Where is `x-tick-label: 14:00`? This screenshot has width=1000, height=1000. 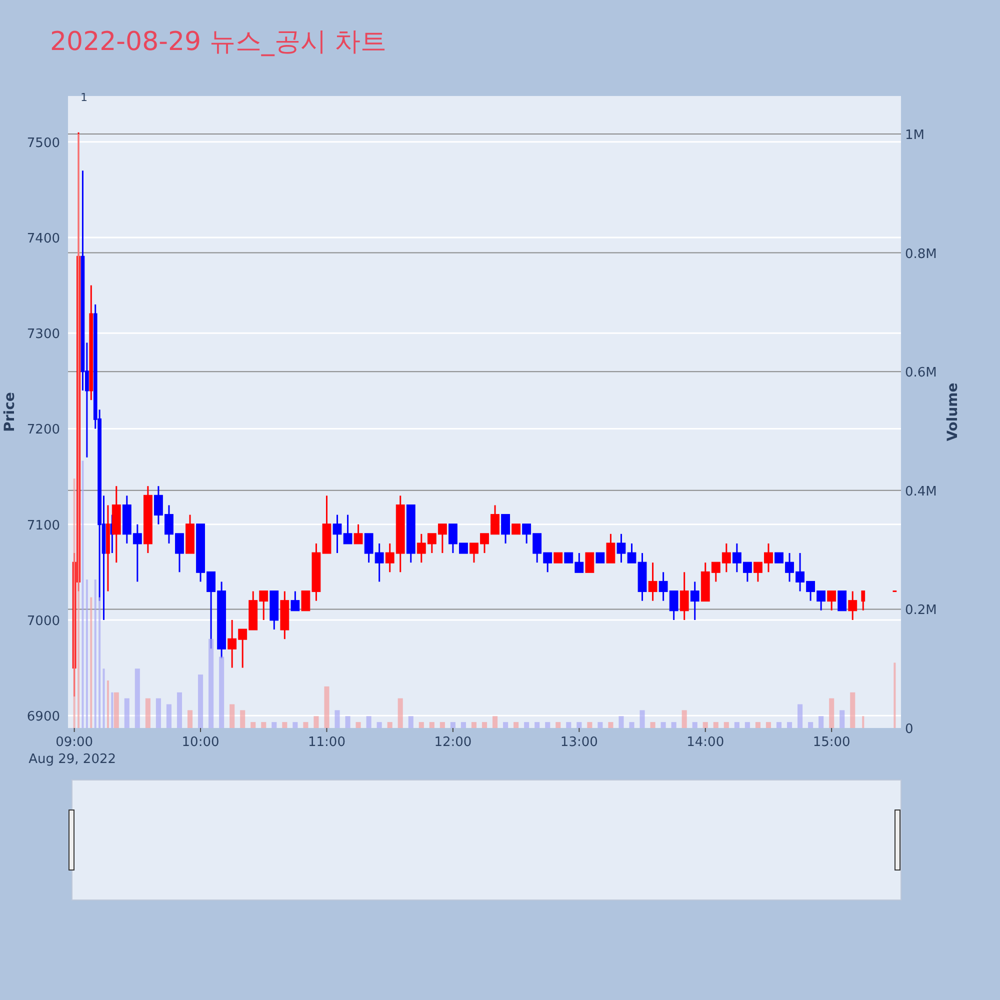
x-tick-label: 14:00 is located at coordinates (705, 742).